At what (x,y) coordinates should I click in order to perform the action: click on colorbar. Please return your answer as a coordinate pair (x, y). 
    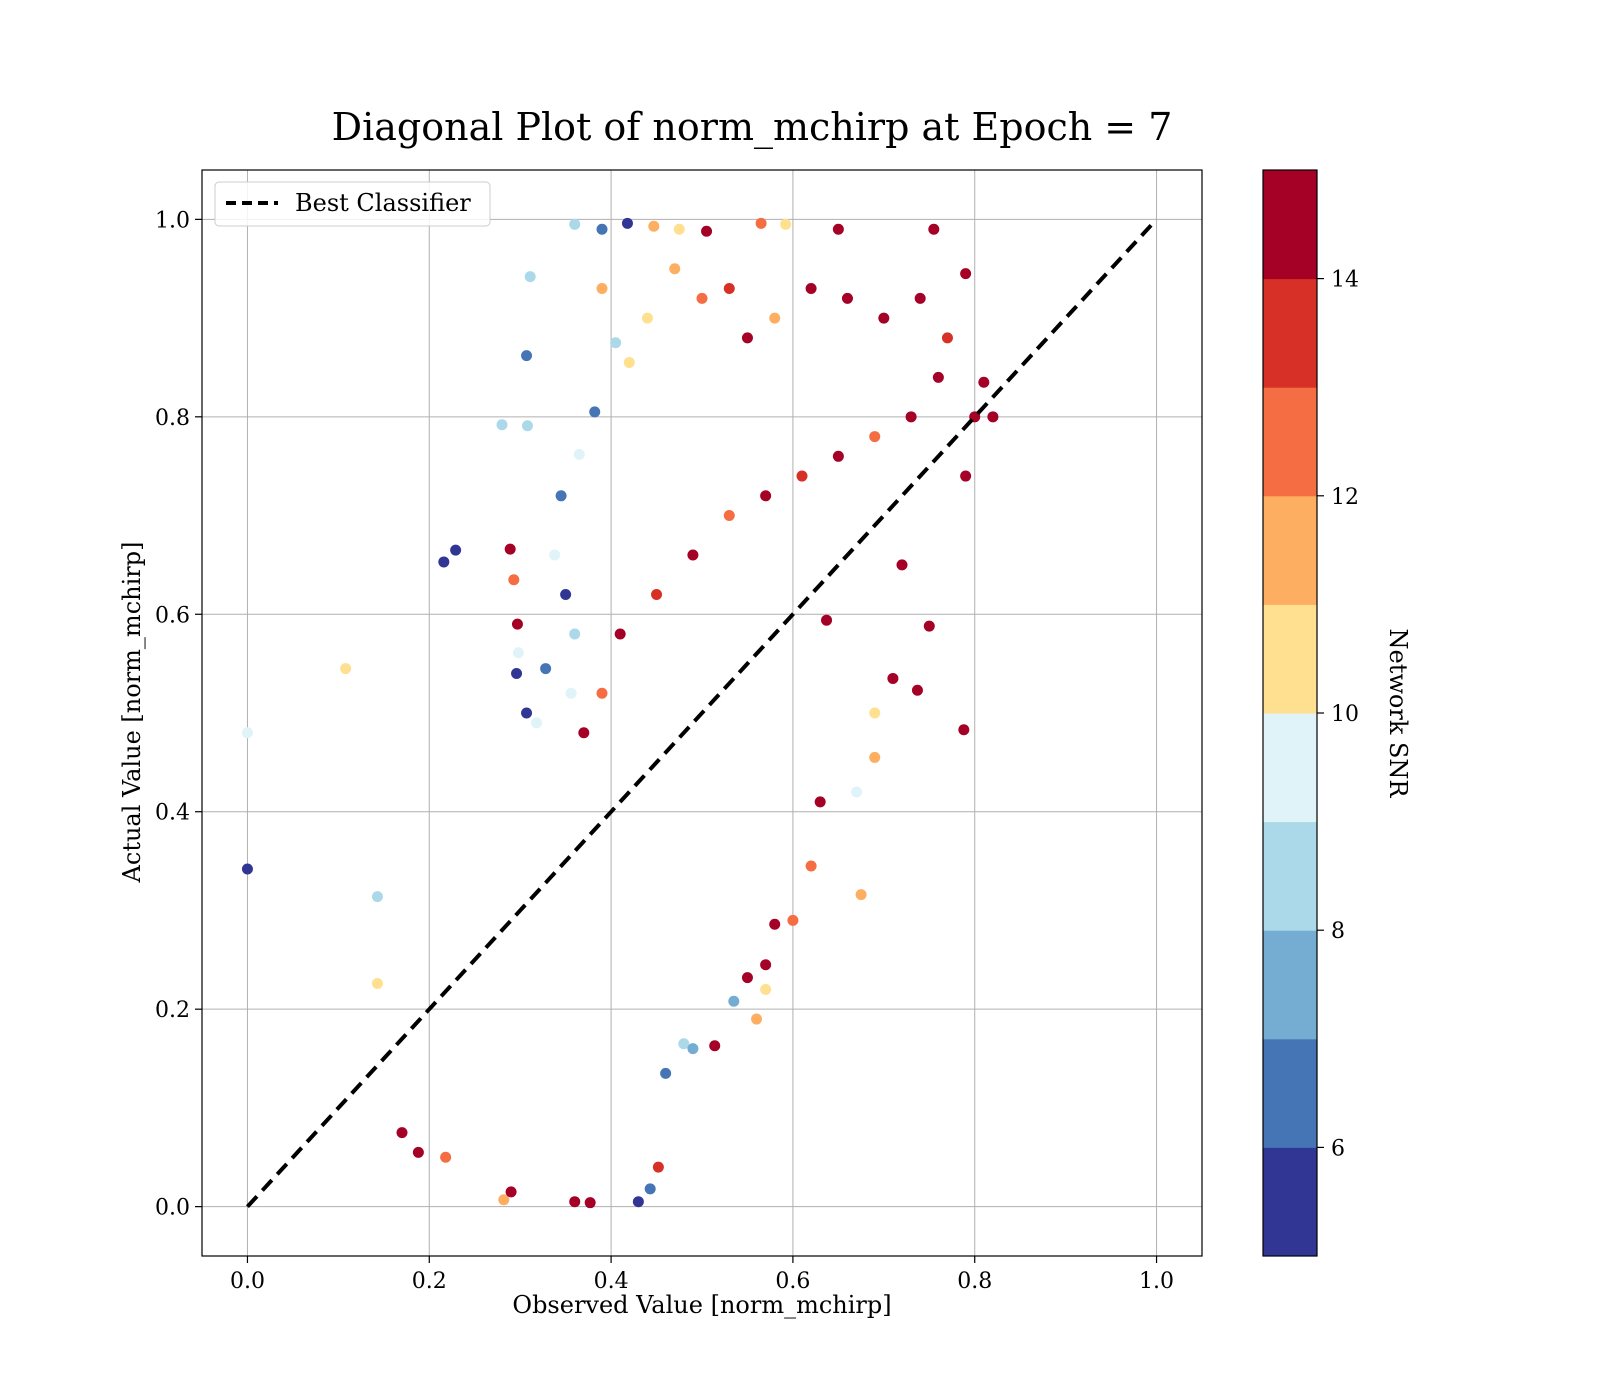
    Looking at the image, I should click on (1290, 713).